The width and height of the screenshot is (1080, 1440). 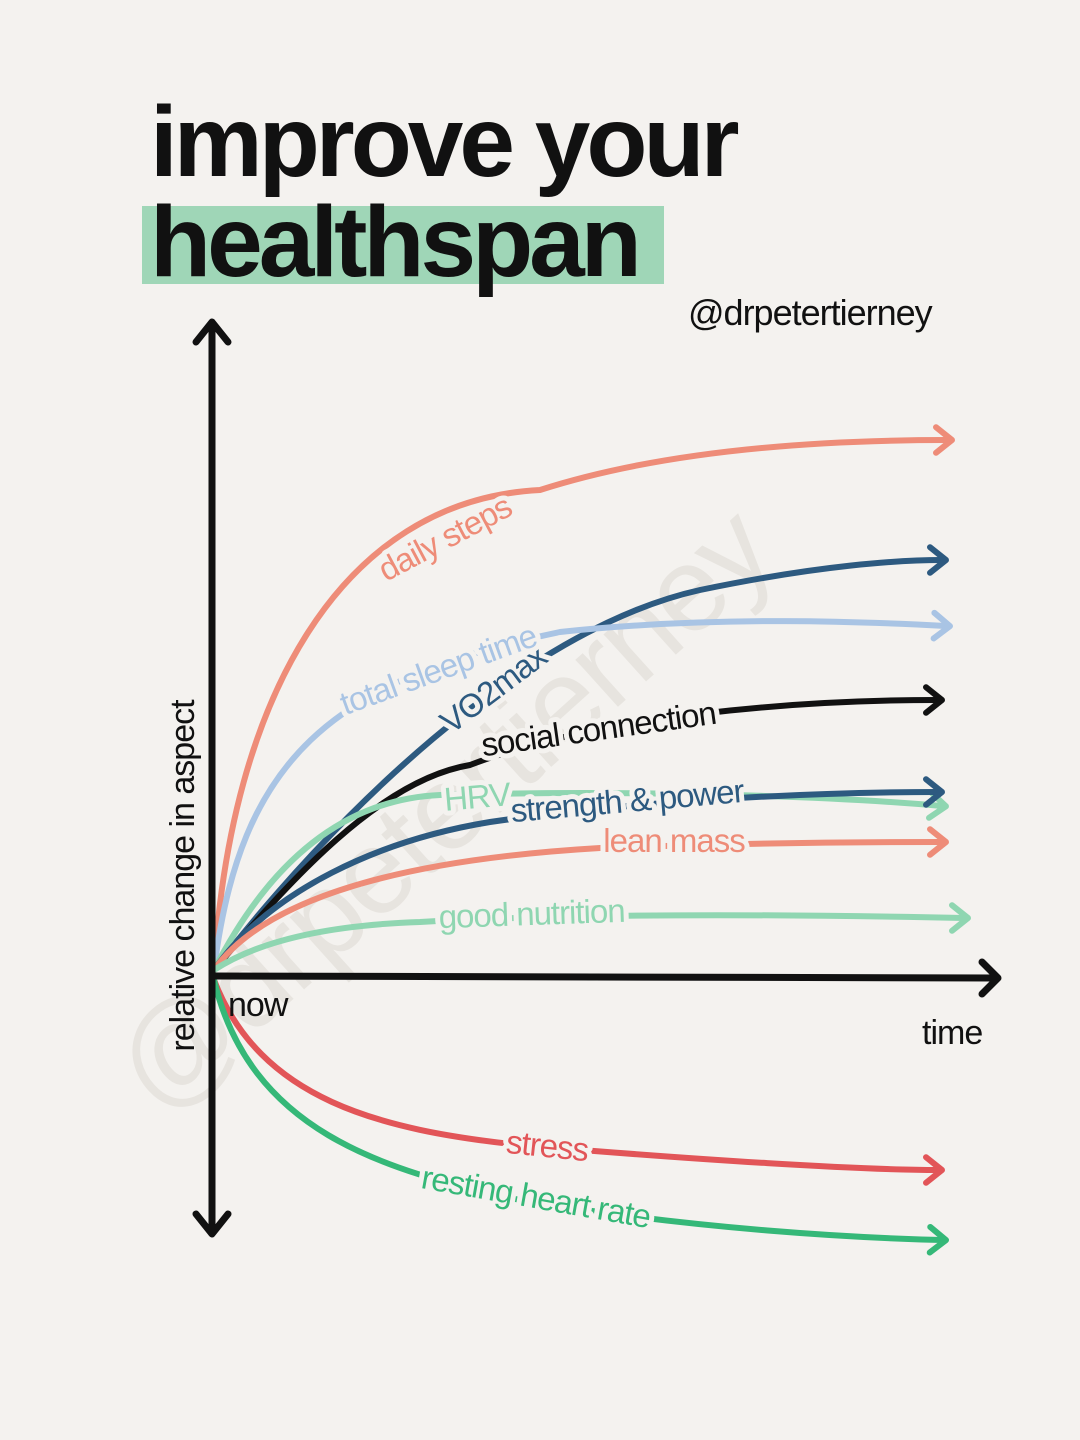 I want to click on arrowhead-daily-steps, so click(x=944, y=440).